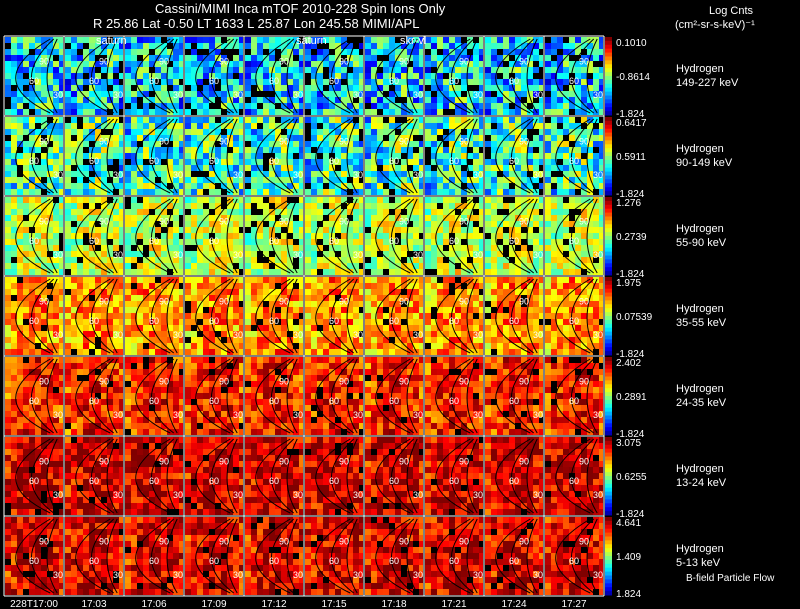 The height and width of the screenshot is (609, 800). Describe the element at coordinates (700, 469) in the screenshot. I see `row-species-label: Hydrogen` at that location.